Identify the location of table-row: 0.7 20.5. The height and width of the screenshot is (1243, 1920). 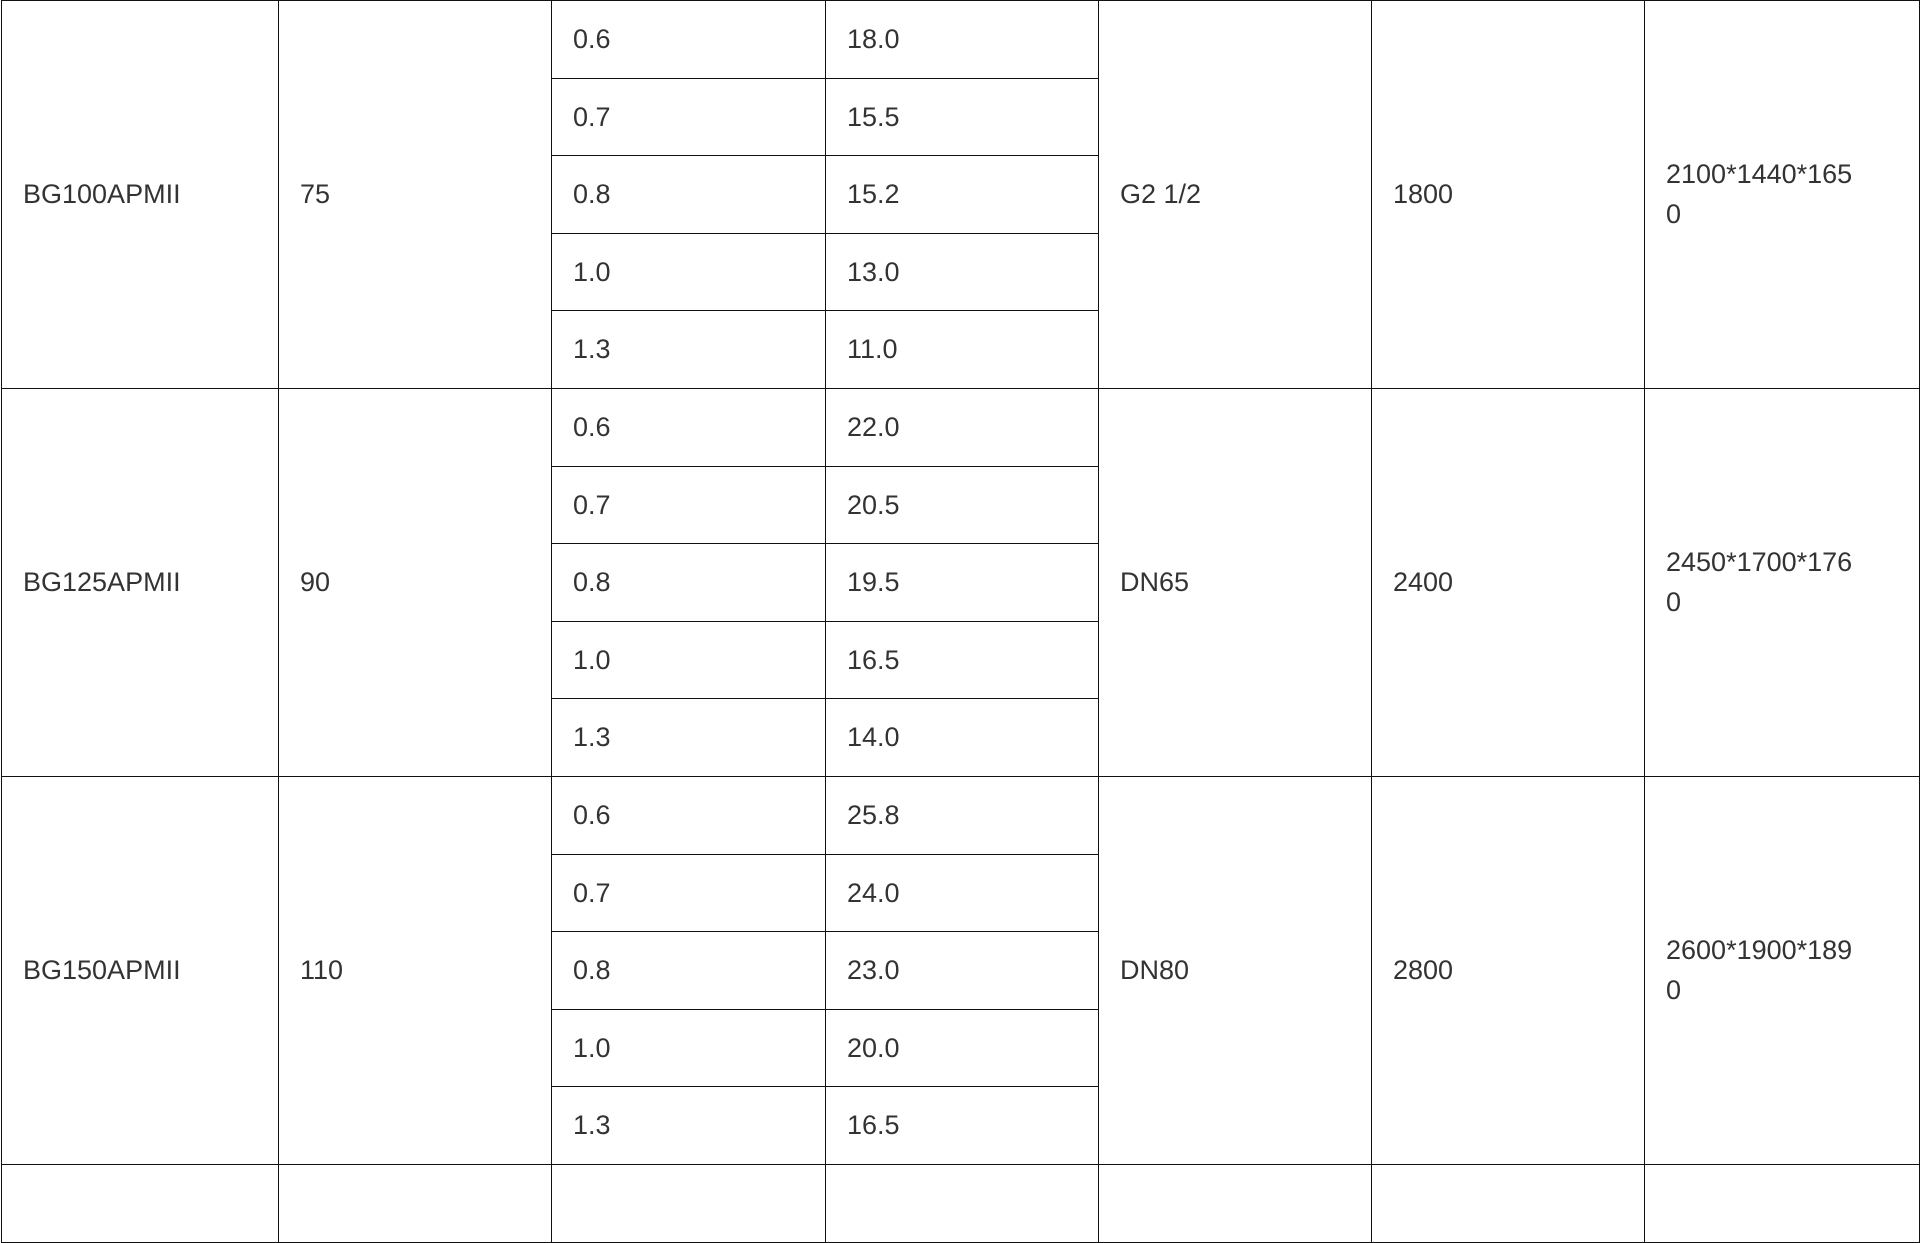
(961, 505).